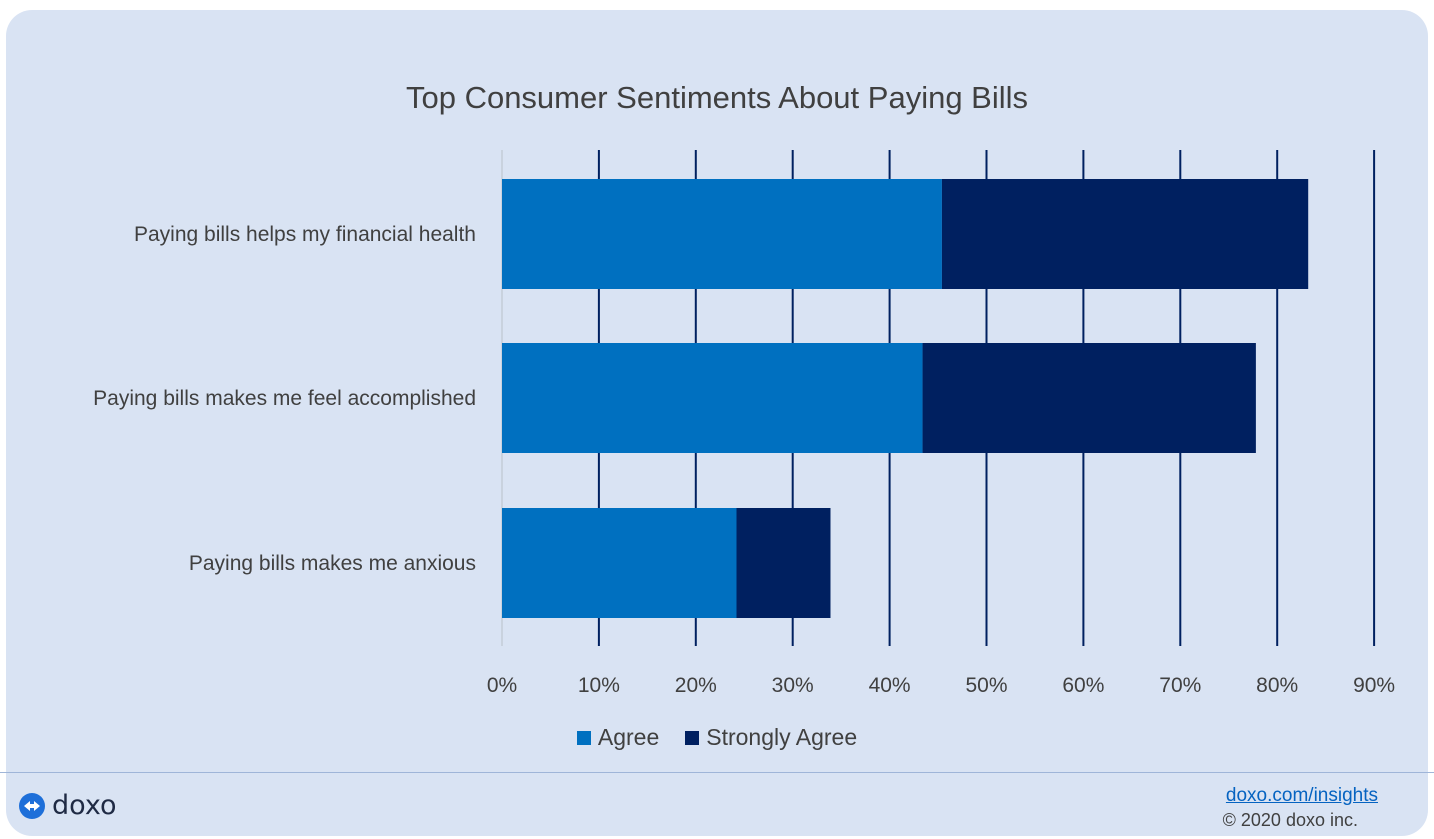  What do you see at coordinates (890, 685) in the screenshot?
I see `x-tick-label: 40%` at bounding box center [890, 685].